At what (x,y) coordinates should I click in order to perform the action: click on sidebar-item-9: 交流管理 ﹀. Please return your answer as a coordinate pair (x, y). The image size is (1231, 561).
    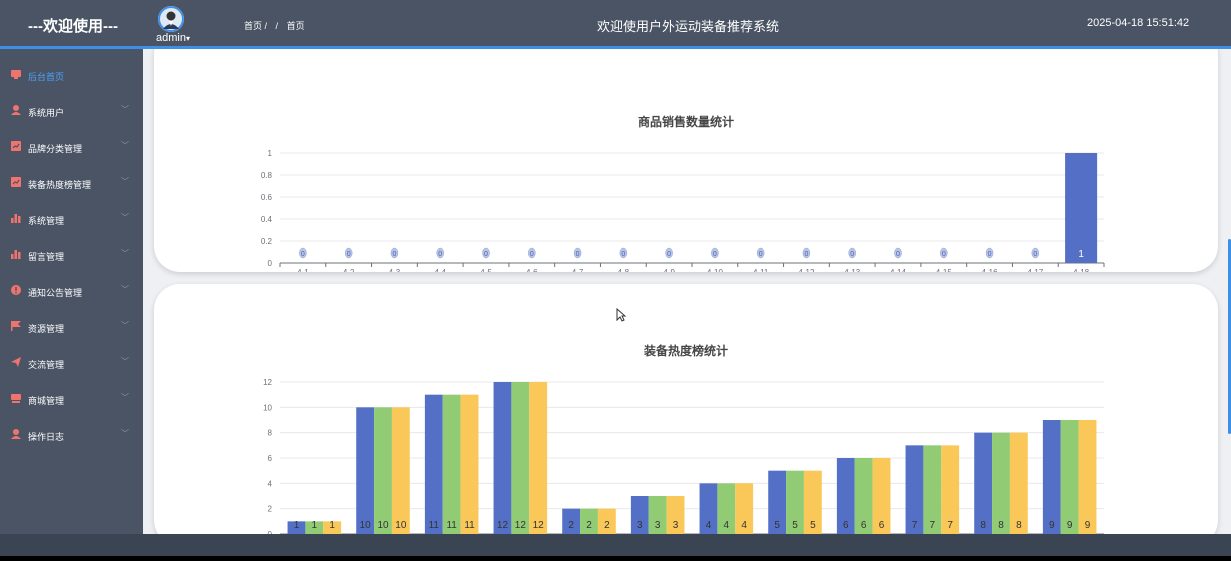
    Looking at the image, I should click on (71, 362).